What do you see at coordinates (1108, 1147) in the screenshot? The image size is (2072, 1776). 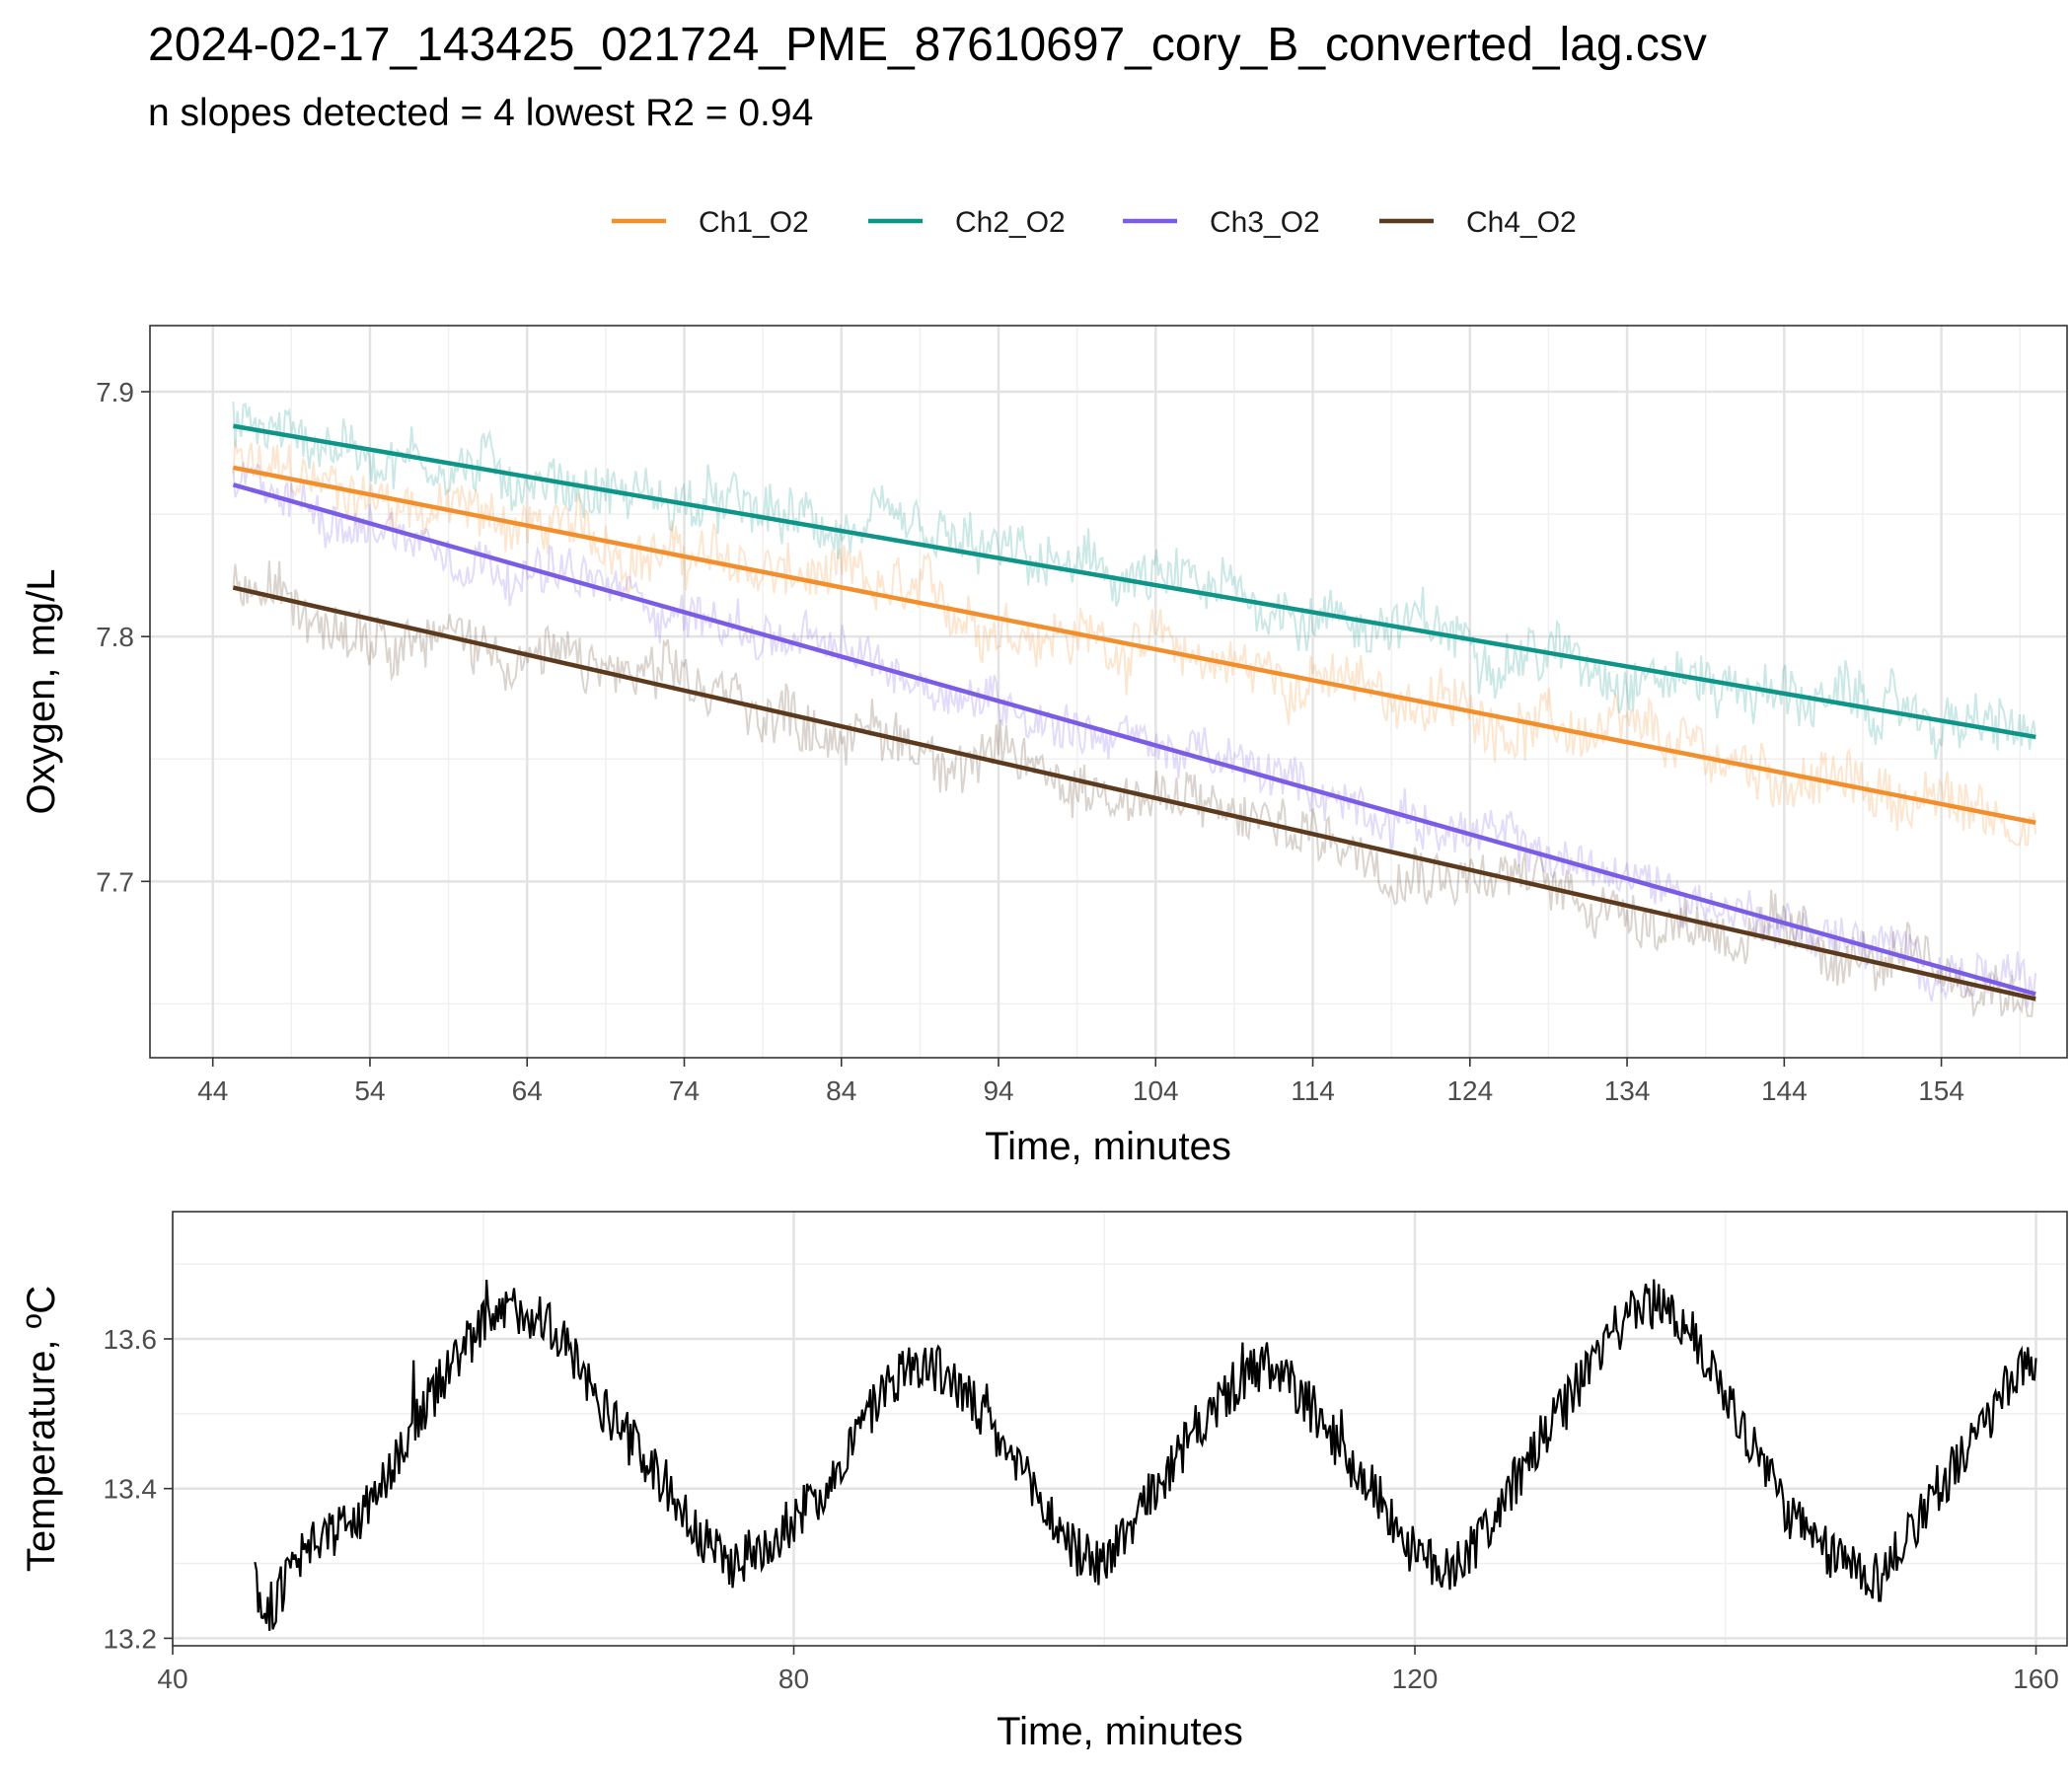 I see `oxygen-x-axis-title: Time, minutes` at bounding box center [1108, 1147].